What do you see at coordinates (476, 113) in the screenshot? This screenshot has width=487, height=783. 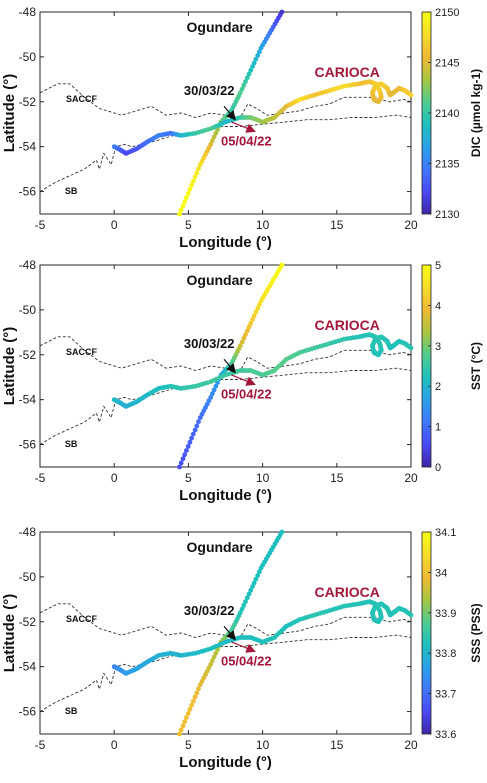 I see `colorbar-label: DIC (µmol kg-1)` at bounding box center [476, 113].